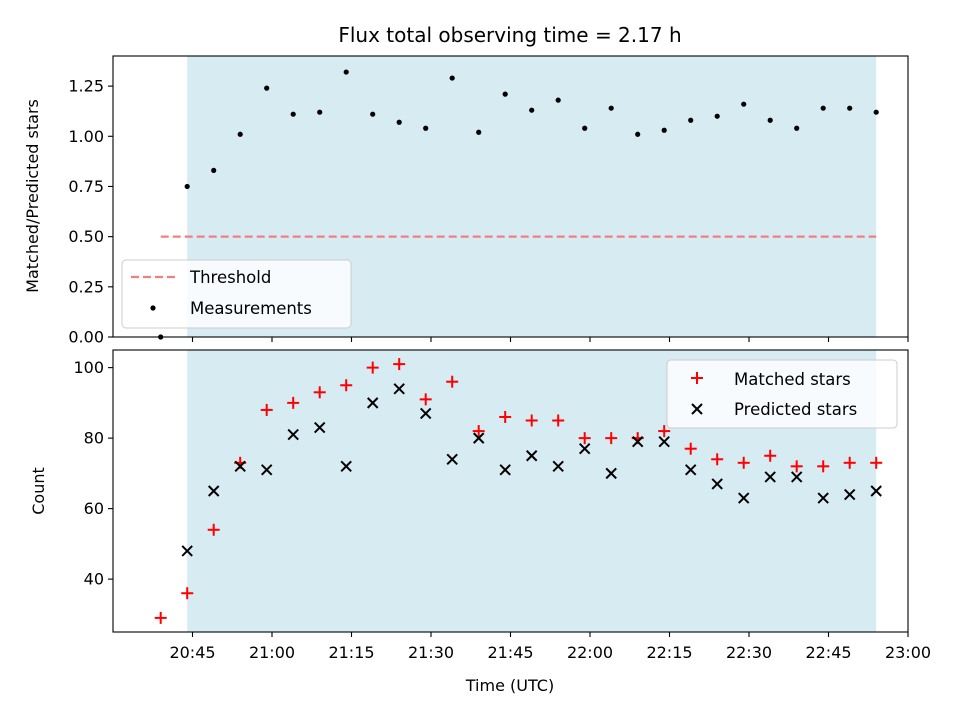 The image size is (960, 720). Describe the element at coordinates (550, 339) in the screenshot. I see `ratio-x-ticks` at that location.